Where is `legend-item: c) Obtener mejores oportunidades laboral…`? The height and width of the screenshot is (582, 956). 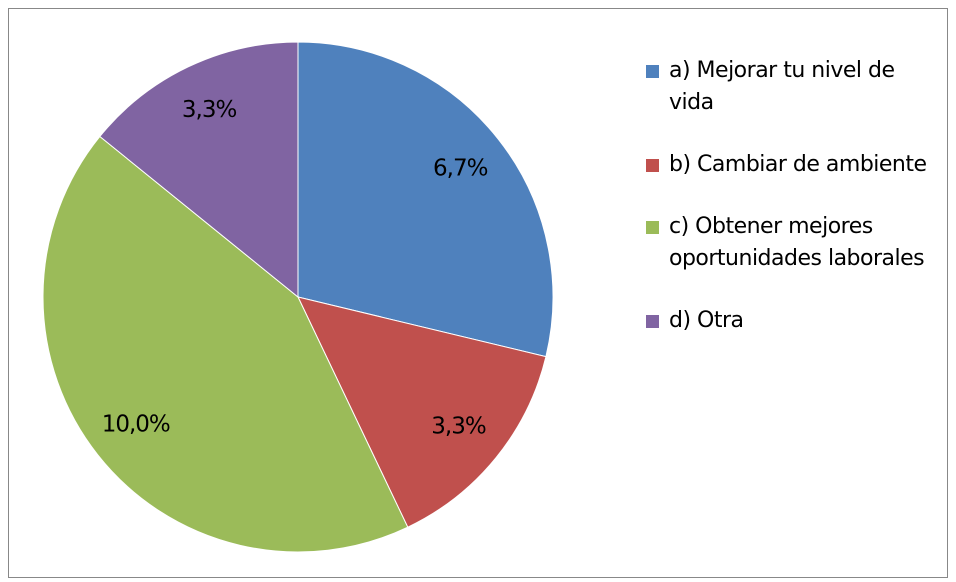 legend-item: c) Obtener mejores oportunidades laboral… is located at coordinates (790, 243).